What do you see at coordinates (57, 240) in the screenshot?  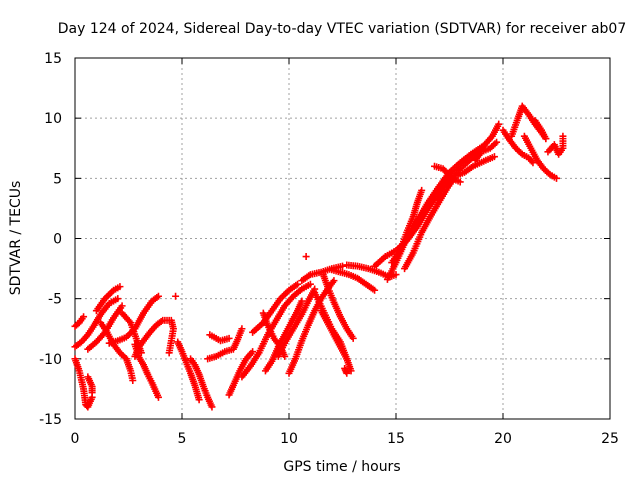 I see `y-tick-label: 0` at bounding box center [57, 240].